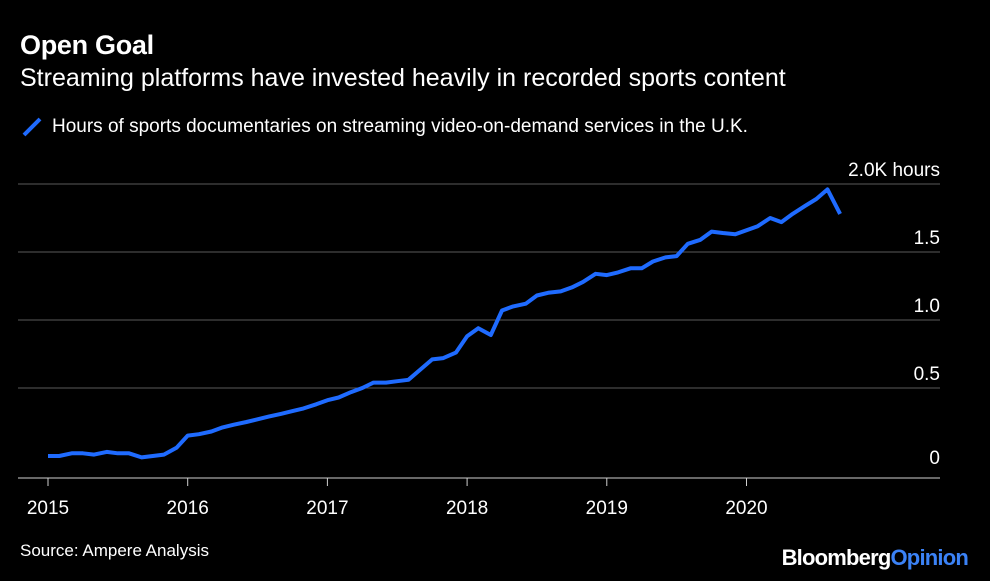 Image resolution: width=990 pixels, height=581 pixels. Describe the element at coordinates (836, 557) in the screenshot. I see `brand-main: Bloomberg` at that location.